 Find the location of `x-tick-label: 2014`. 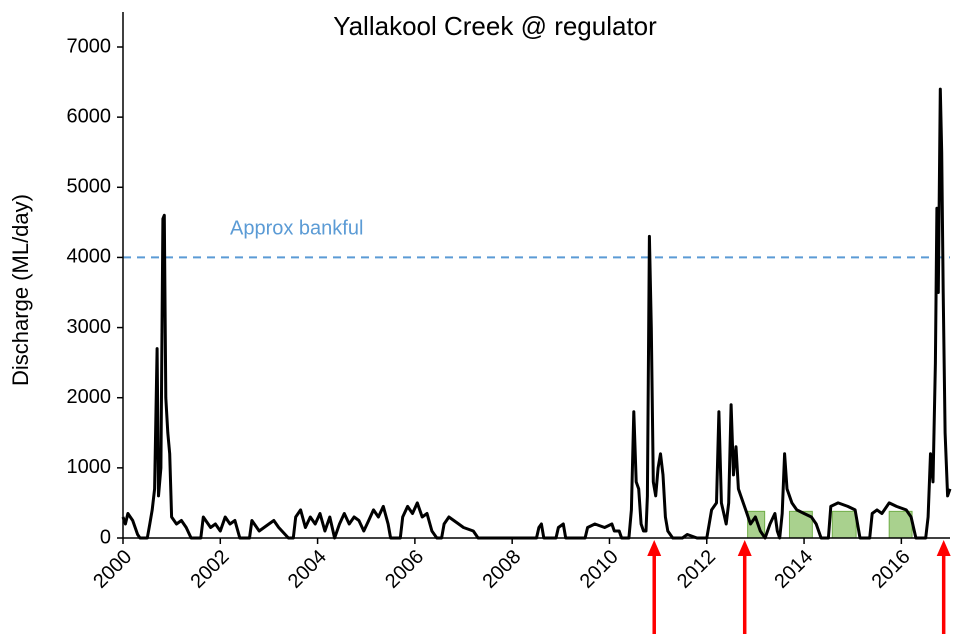

x-tick-label: 2014 is located at coordinates (793, 569).